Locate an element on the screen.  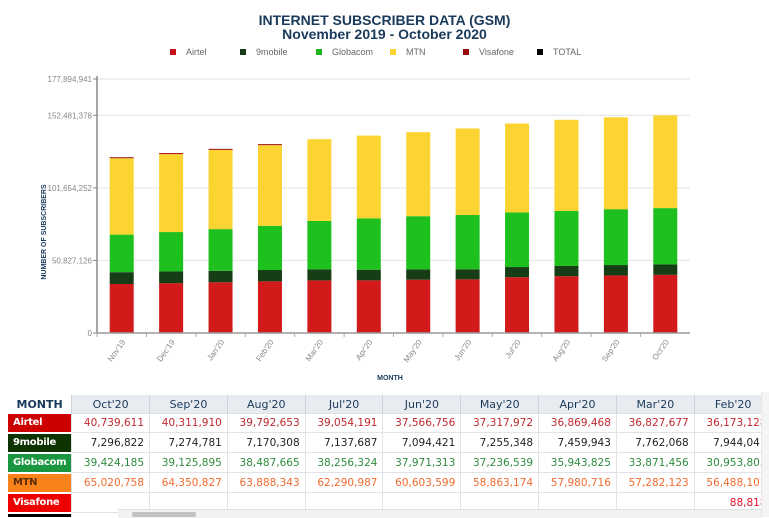
x-tick-label: Jun'20 is located at coordinates (463, 350).